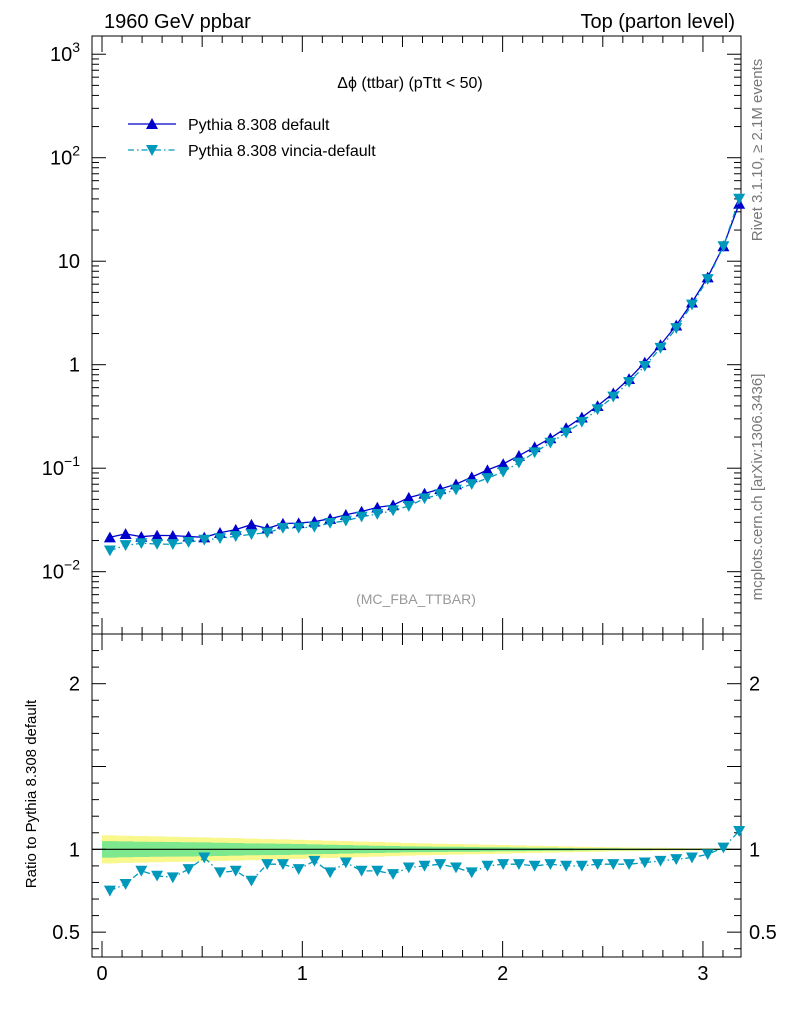 The image size is (786, 1024). What do you see at coordinates (101, 974) in the screenshot?
I see `xtick-label: 0` at bounding box center [101, 974].